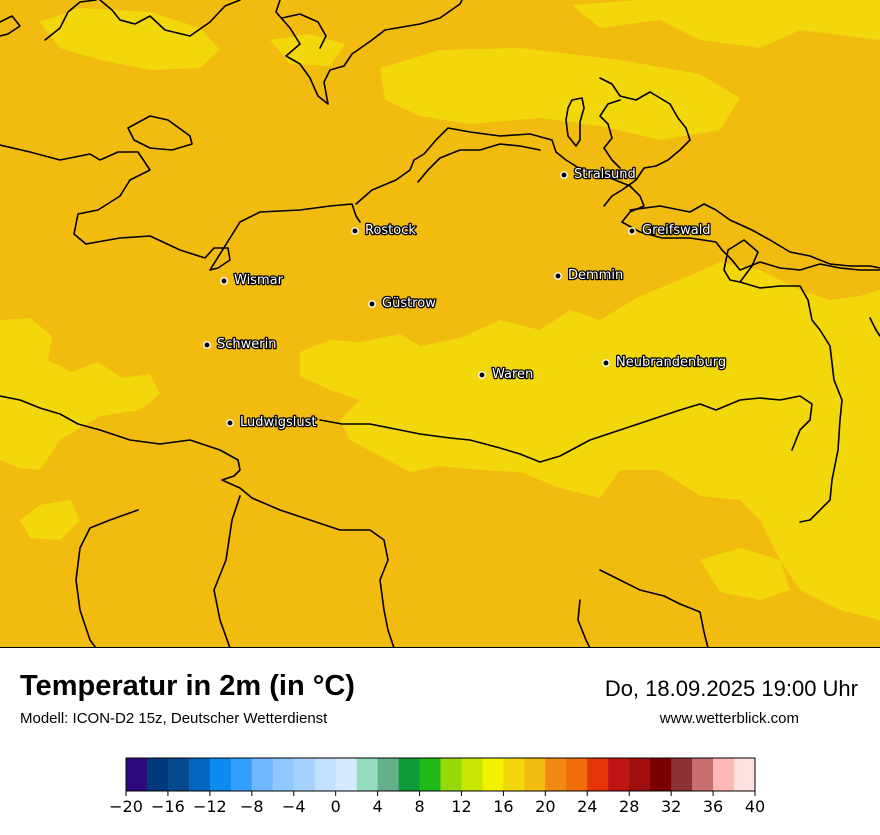 This screenshot has width=880, height=835. Describe the element at coordinates (336, 806) in the screenshot. I see `colorbar-tick-label: 0` at that location.